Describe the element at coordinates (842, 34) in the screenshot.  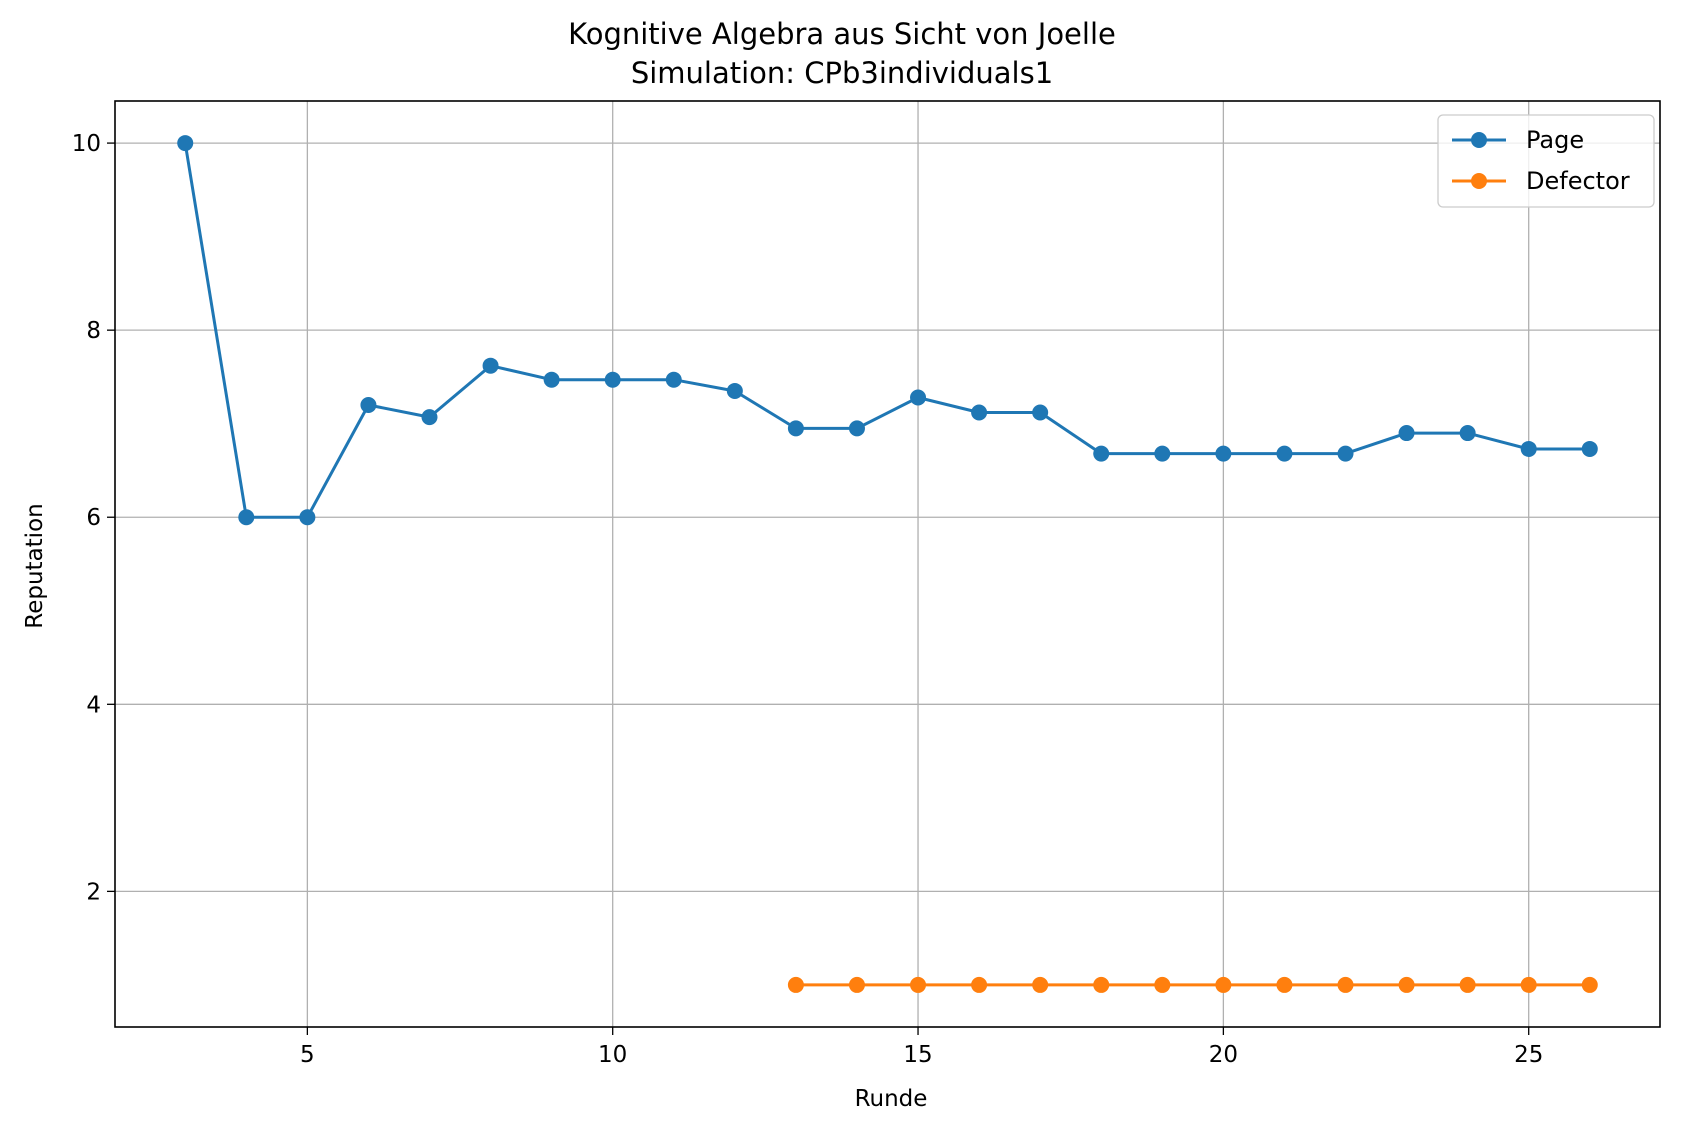
I see `chart-title: Kognitive Algebra aus Sicht von Joelle` at that location.